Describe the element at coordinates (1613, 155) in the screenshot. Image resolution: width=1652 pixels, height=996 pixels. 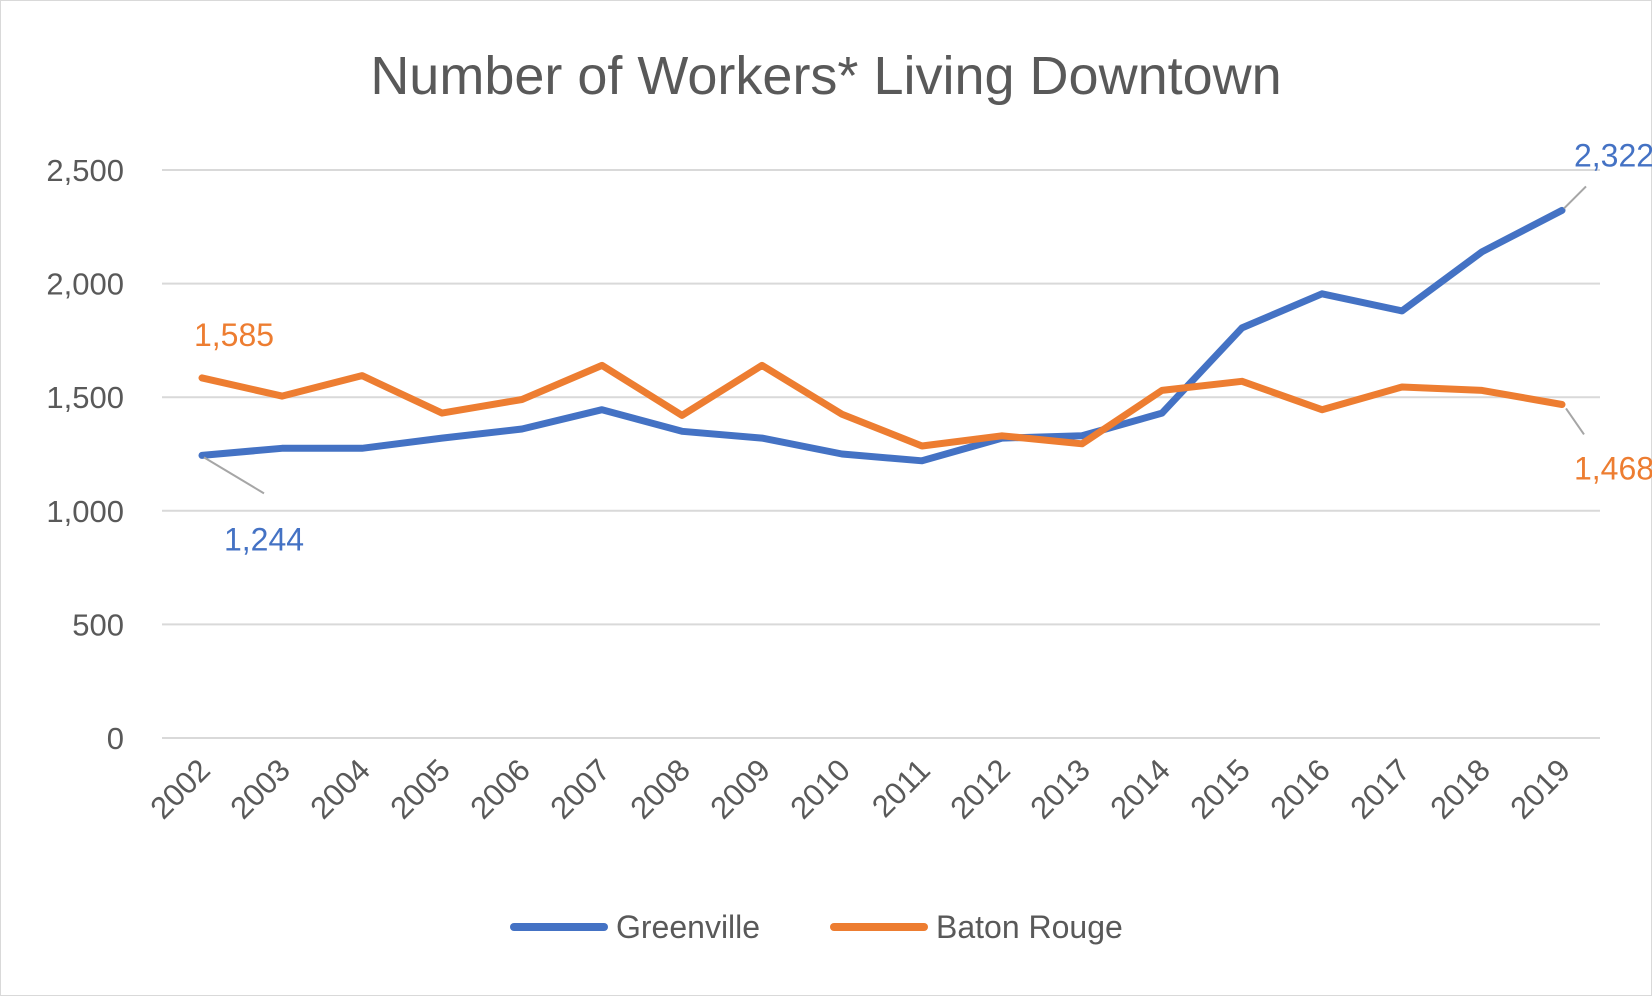
I see `data-label: 2,322` at that location.